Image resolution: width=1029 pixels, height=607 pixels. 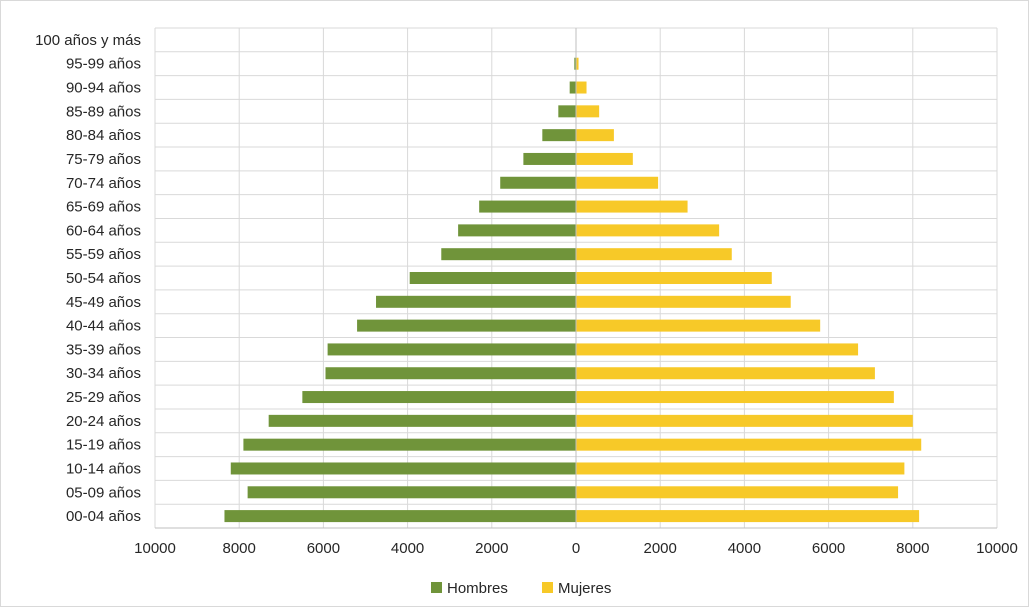 I want to click on category-label: 45-49 años, so click(x=103, y=302).